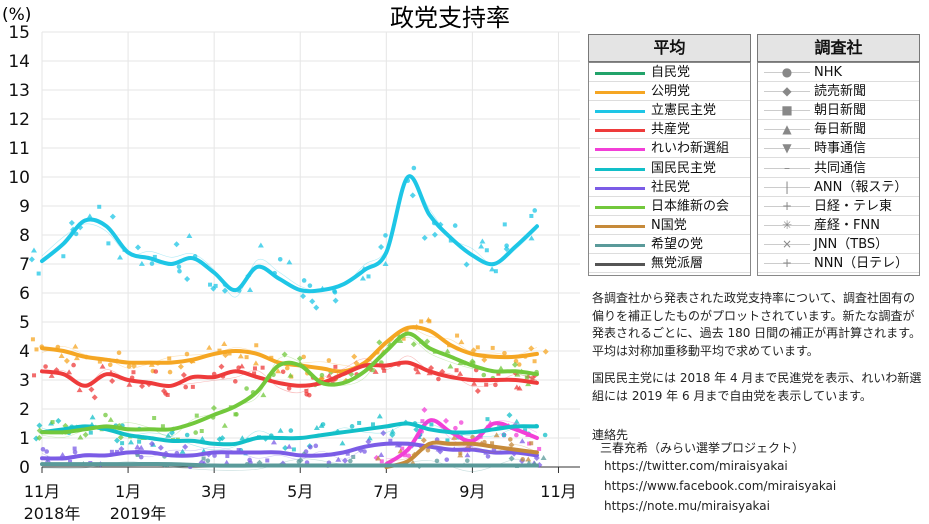 The image size is (929, 524). What do you see at coordinates (838, 149) in the screenshot?
I see `source-item: ▼ 時事通信` at bounding box center [838, 149].